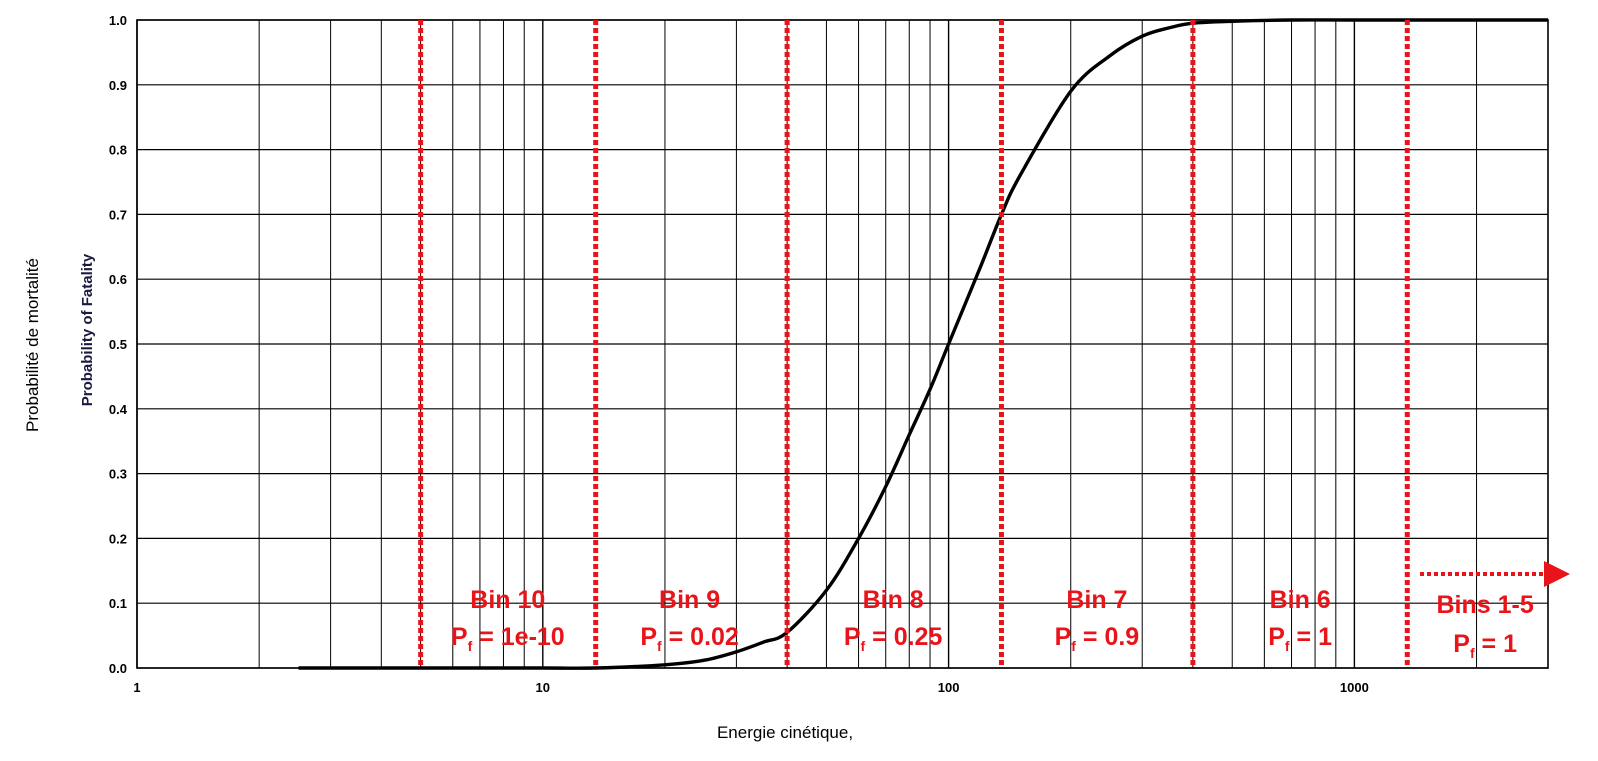 The height and width of the screenshot is (761, 1598). What do you see at coordinates (87, 329) in the screenshot?
I see `y-axis-overlay-title: Probability of Fatality` at bounding box center [87, 329].